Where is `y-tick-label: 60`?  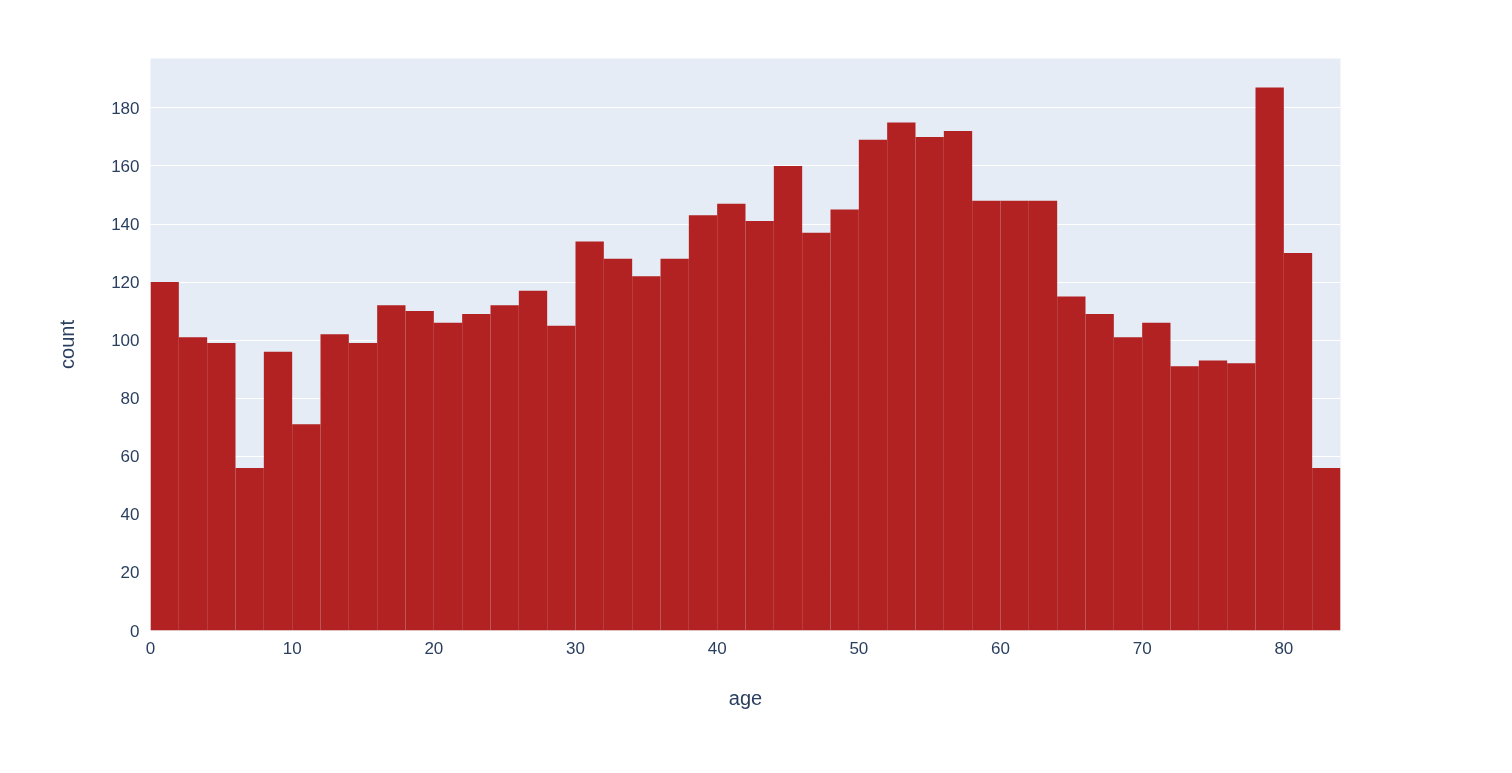 y-tick-label: 60 is located at coordinates (130, 457).